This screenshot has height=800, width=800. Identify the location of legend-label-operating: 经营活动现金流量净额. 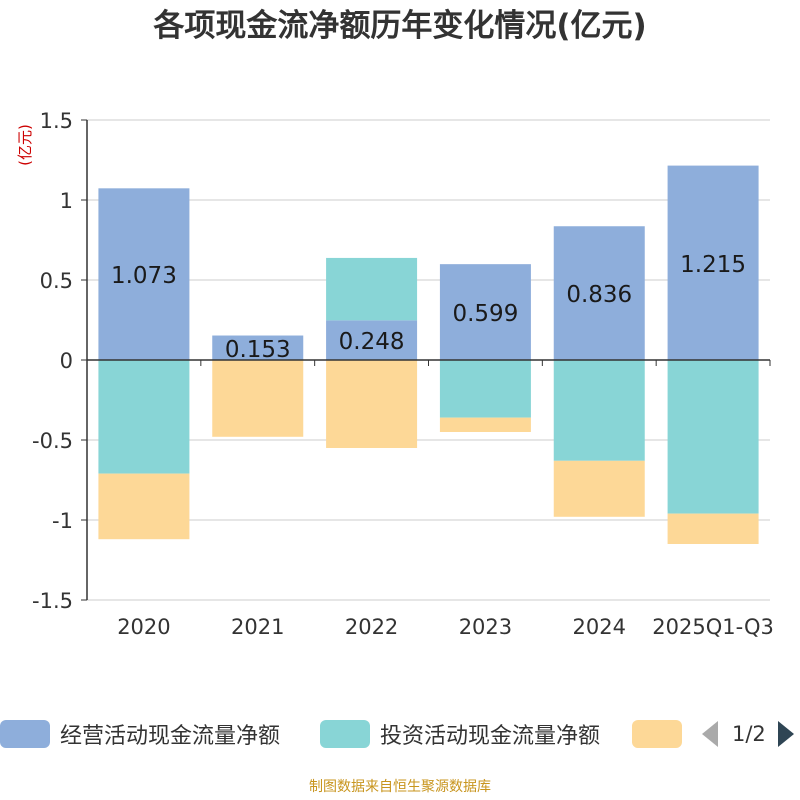
(170, 736).